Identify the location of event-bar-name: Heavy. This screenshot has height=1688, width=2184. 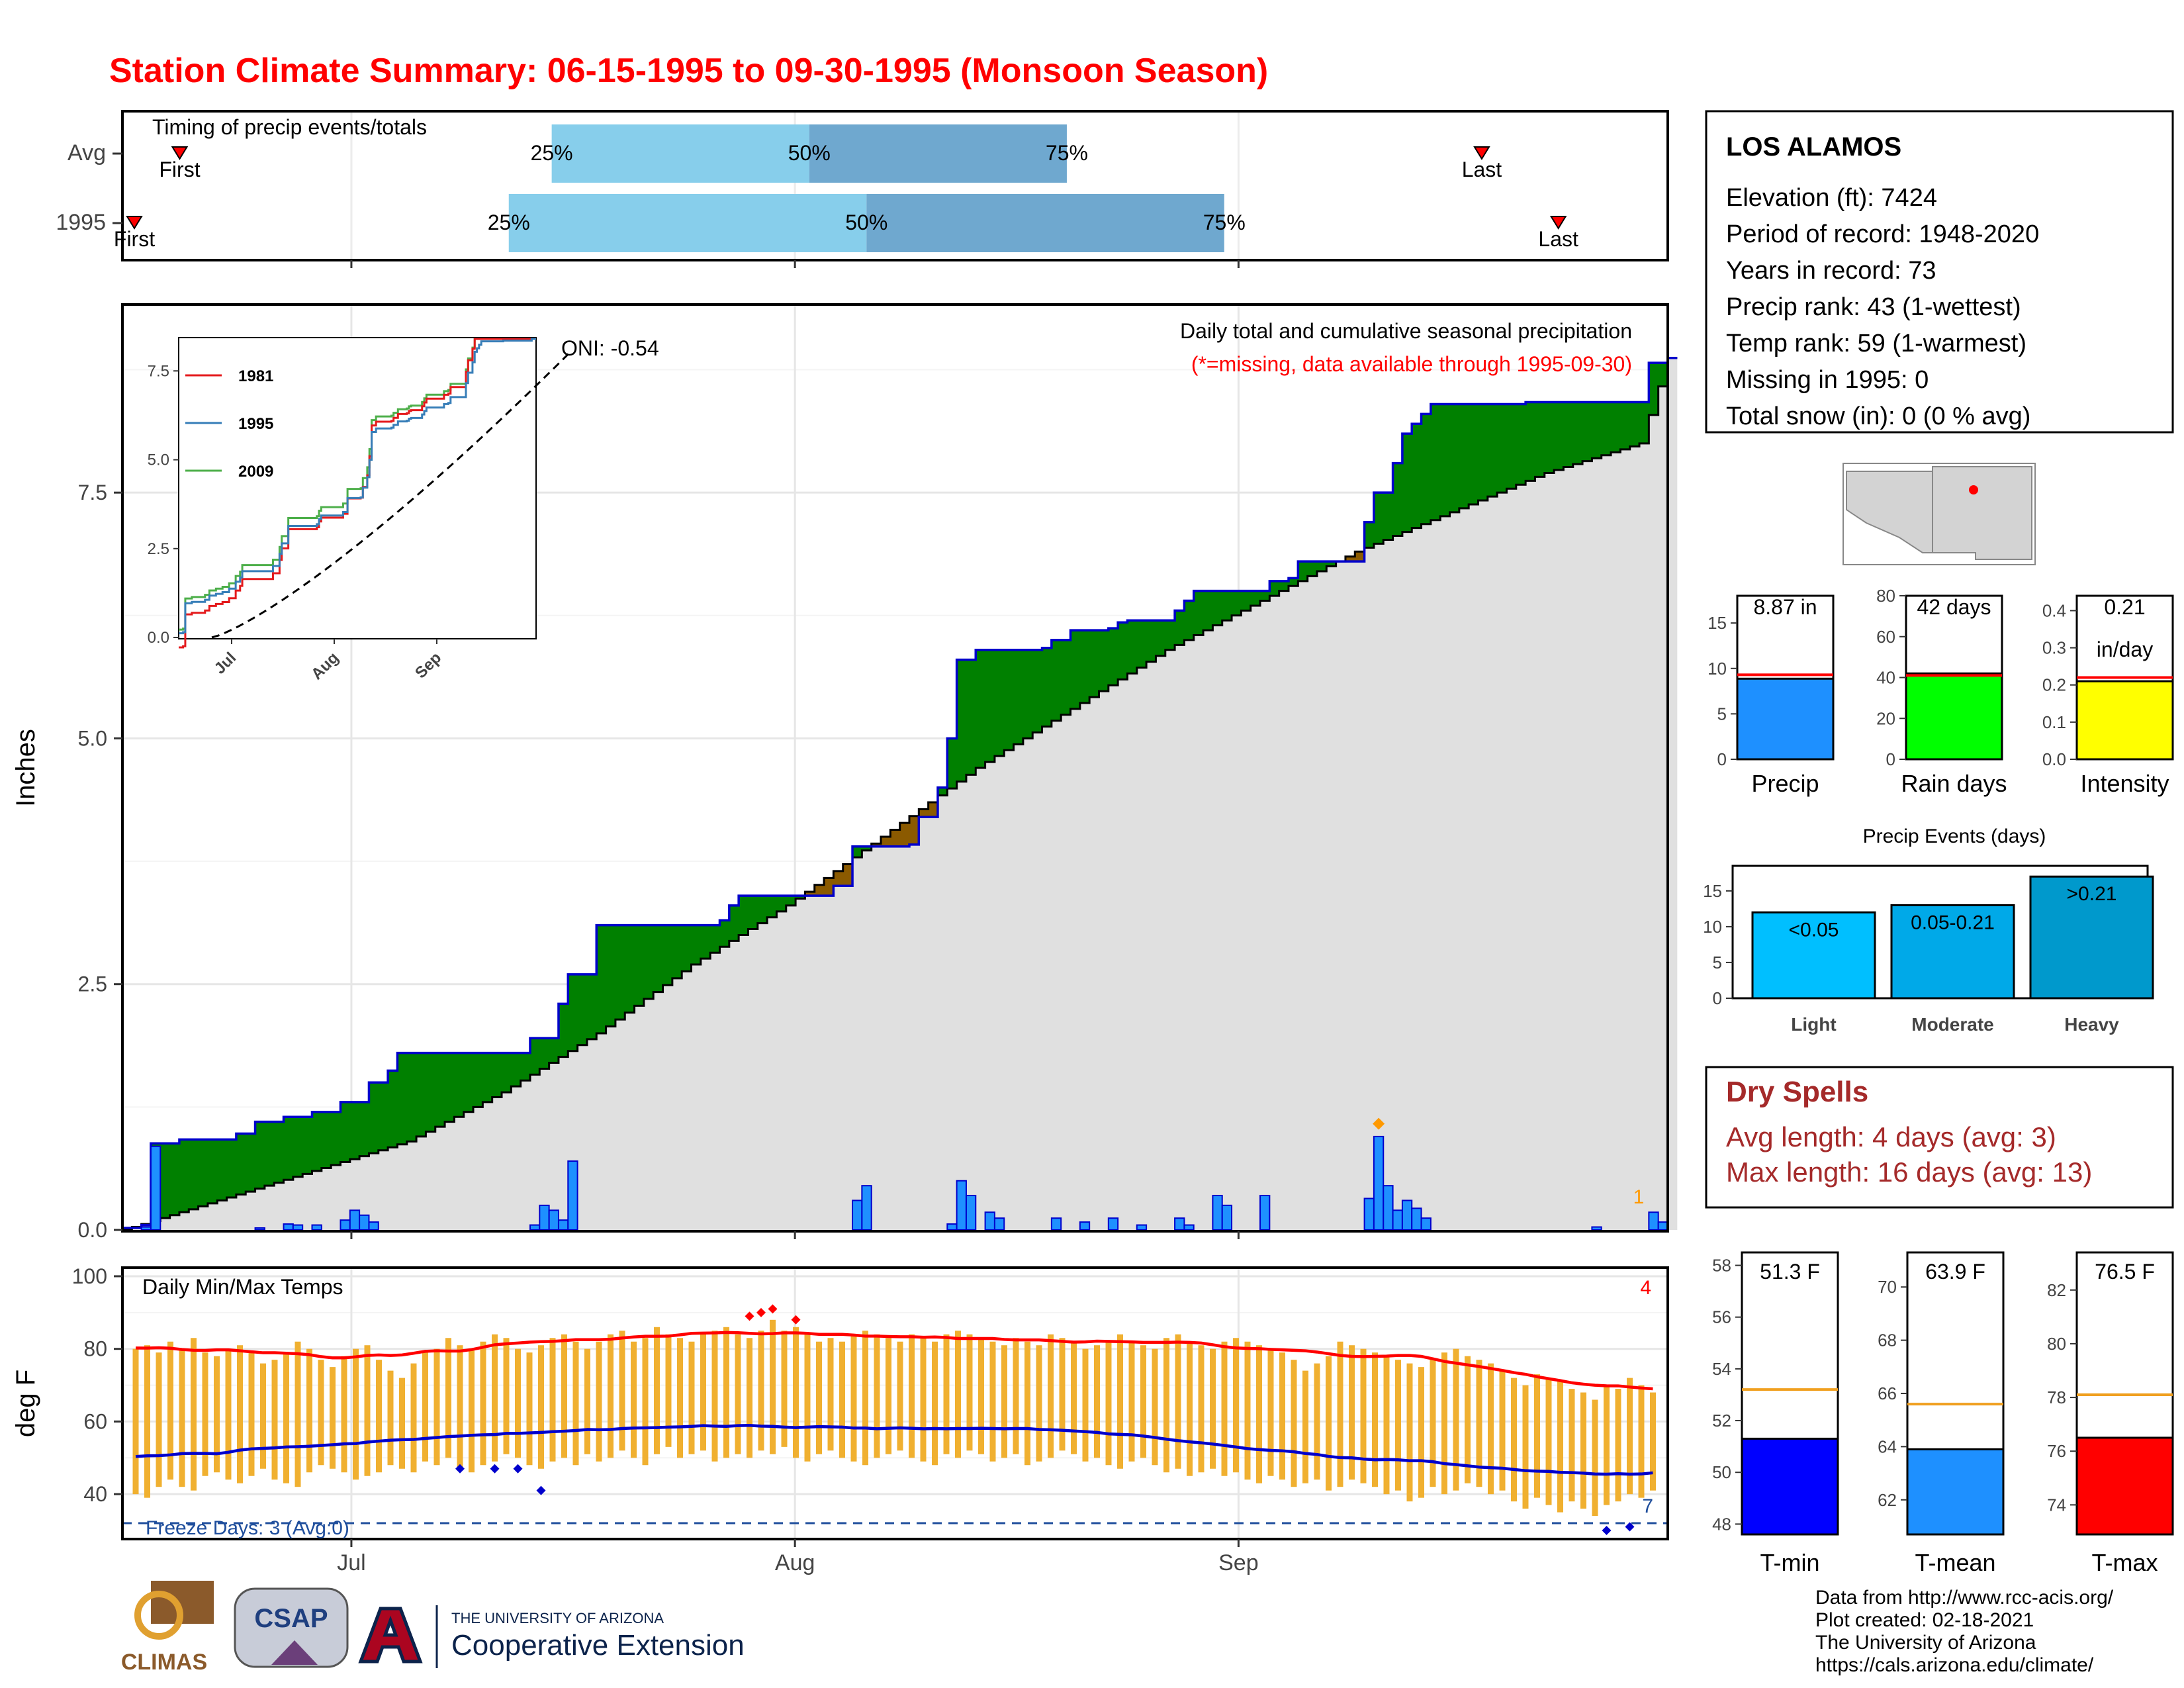
(2091, 1024).